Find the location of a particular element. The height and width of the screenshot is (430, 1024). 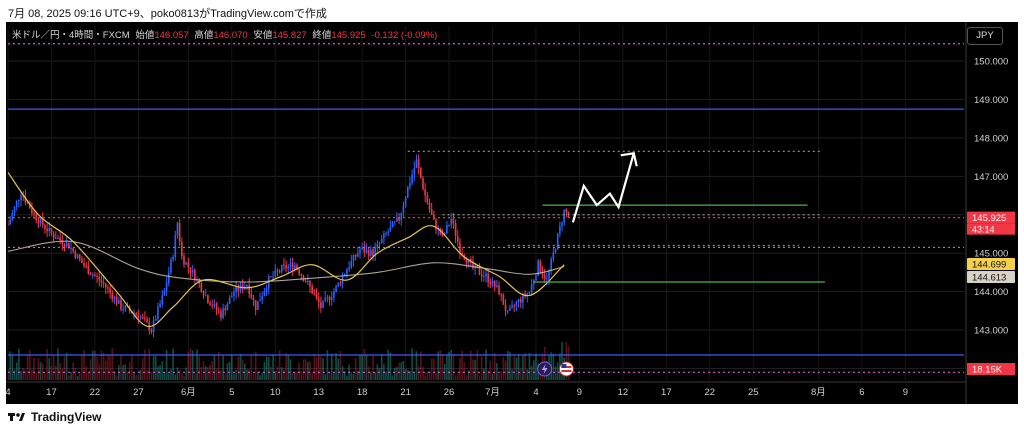

lightning-bolt-icon is located at coordinates (544, 369).